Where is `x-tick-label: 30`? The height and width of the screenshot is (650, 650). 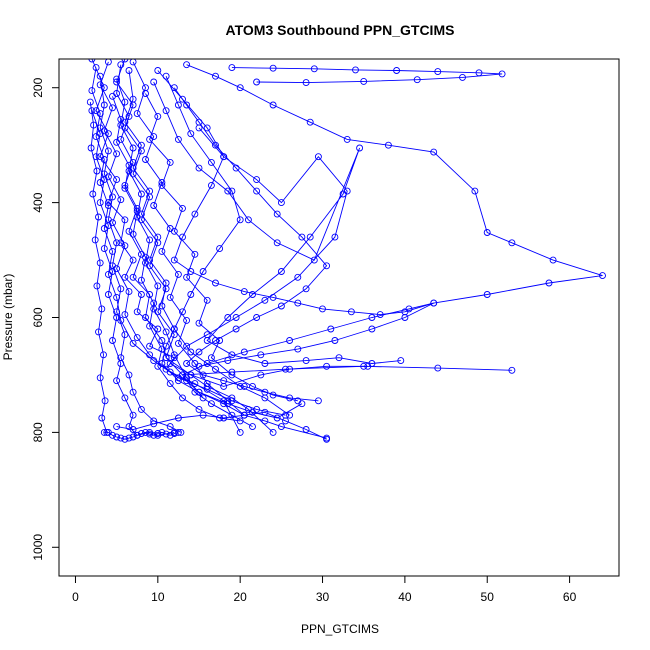
x-tick-label: 30 is located at coordinates (323, 597).